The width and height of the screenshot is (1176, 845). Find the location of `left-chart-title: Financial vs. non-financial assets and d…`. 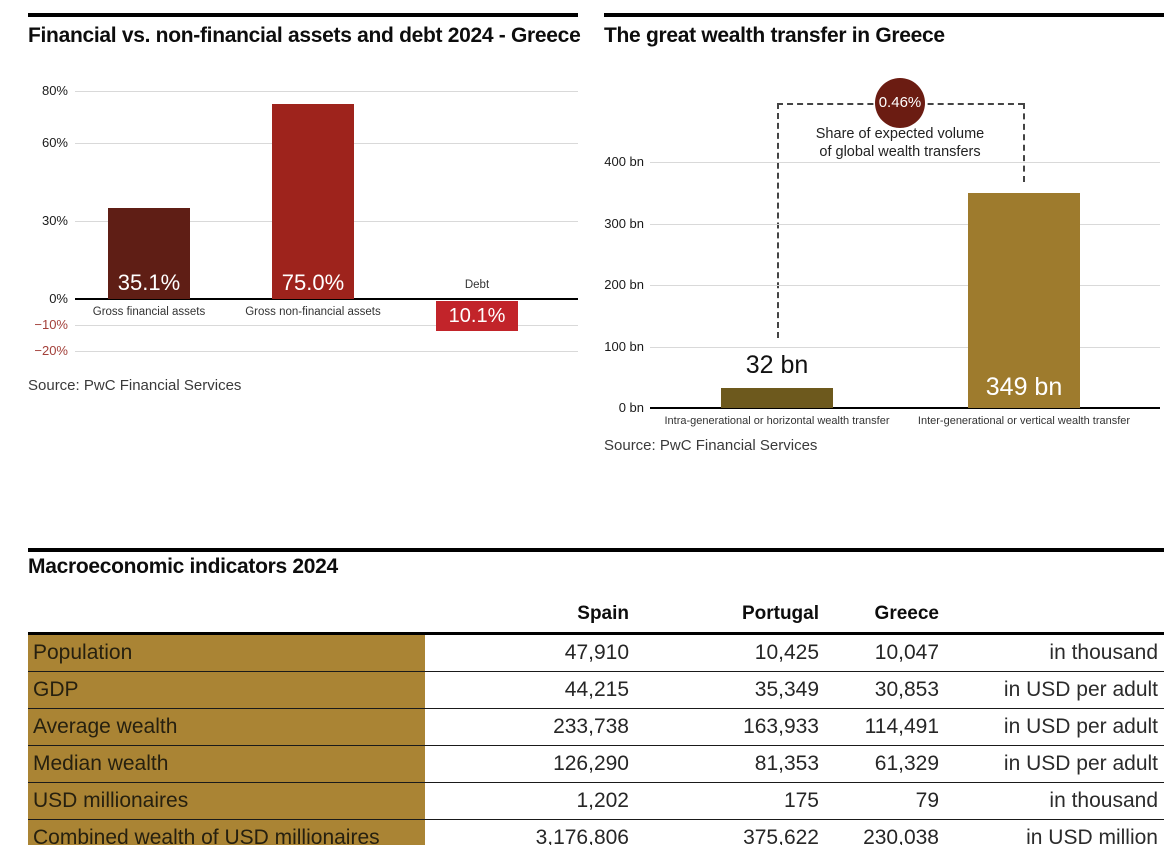

left-chart-title: Financial vs. non-financial assets and d… is located at coordinates (304, 35).